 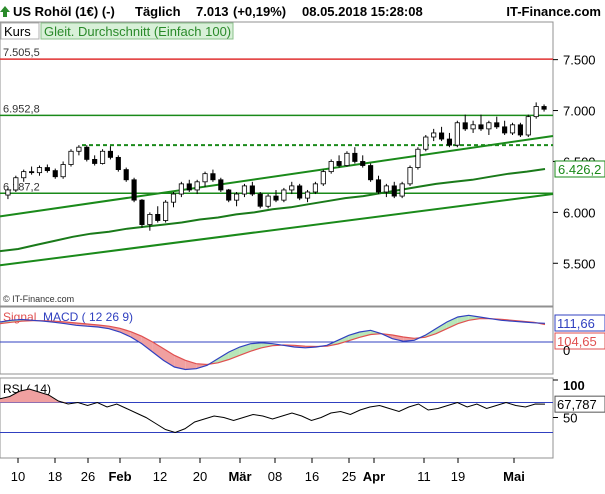 I want to click on rsi-axis-label: 100, so click(x=574, y=385).